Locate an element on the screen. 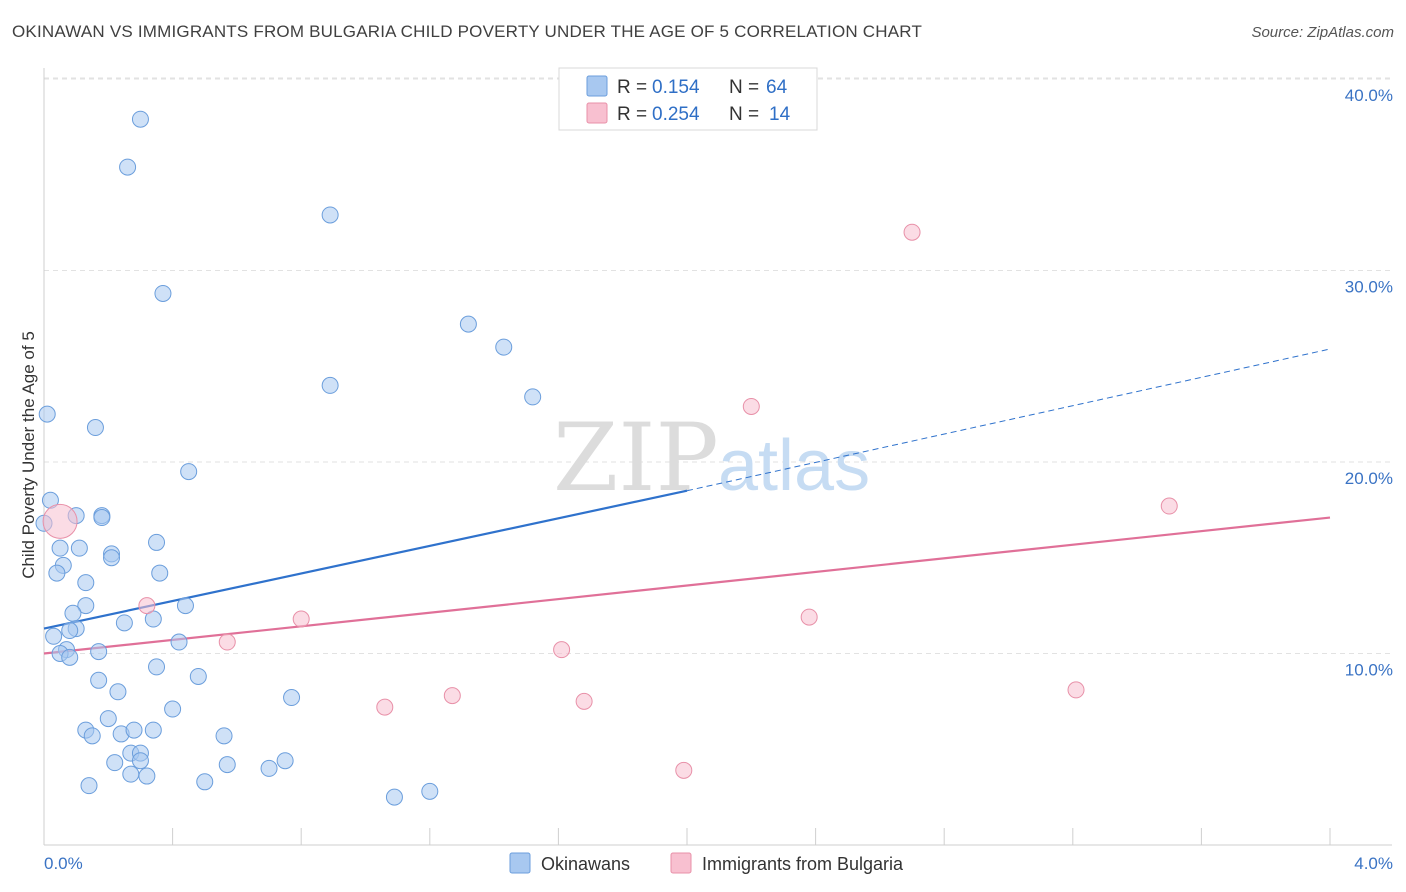 The width and height of the screenshot is (1406, 892). legend-r-label-2: R = is located at coordinates (632, 114).